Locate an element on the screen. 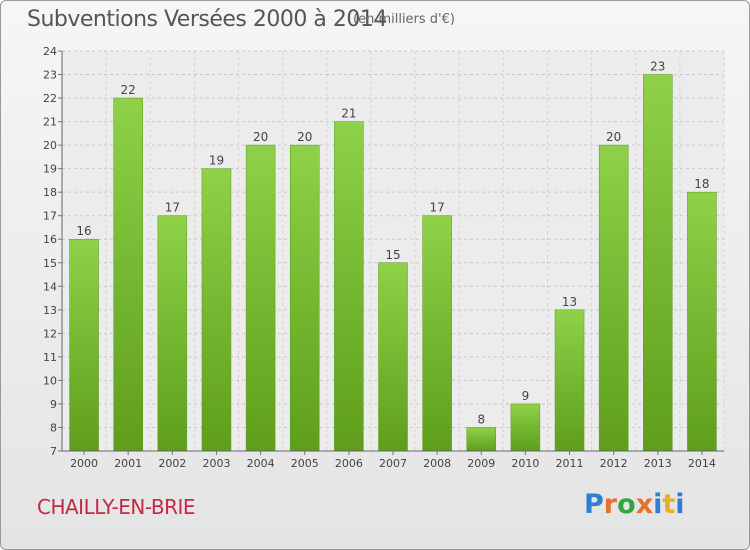 Image resolution: width=750 pixels, height=550 pixels. x-tick-label: 2007 is located at coordinates (393, 463).